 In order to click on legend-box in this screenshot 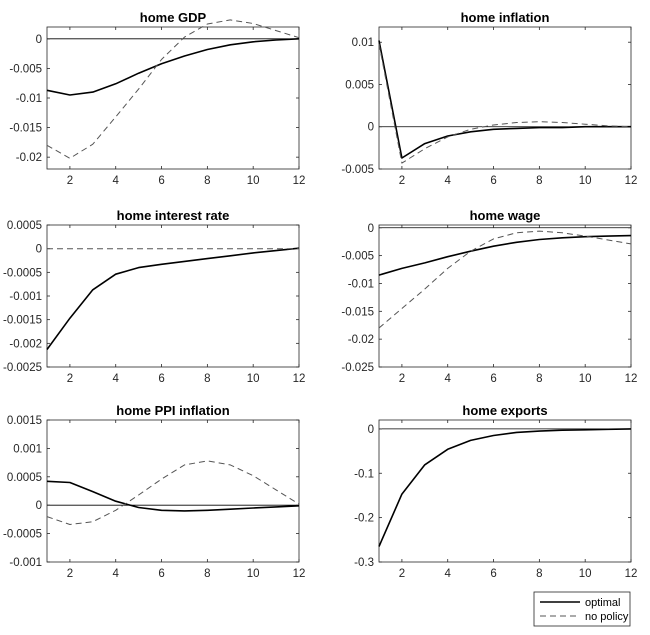, I will do `click(582, 609)`.